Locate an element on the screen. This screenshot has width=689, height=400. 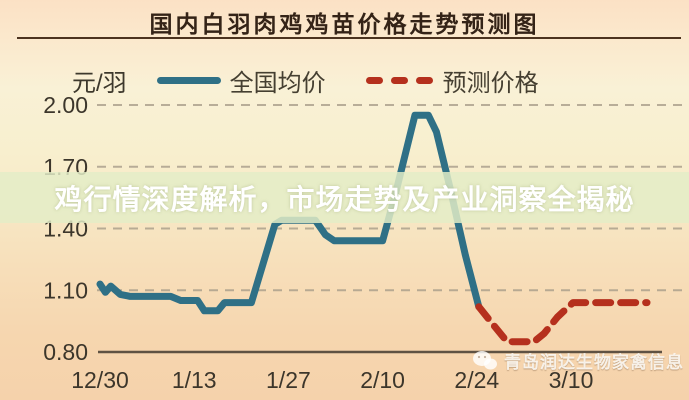
page-title: 国内白羽肉鸡鸡苗价格走势预测图 is located at coordinates (344, 24).